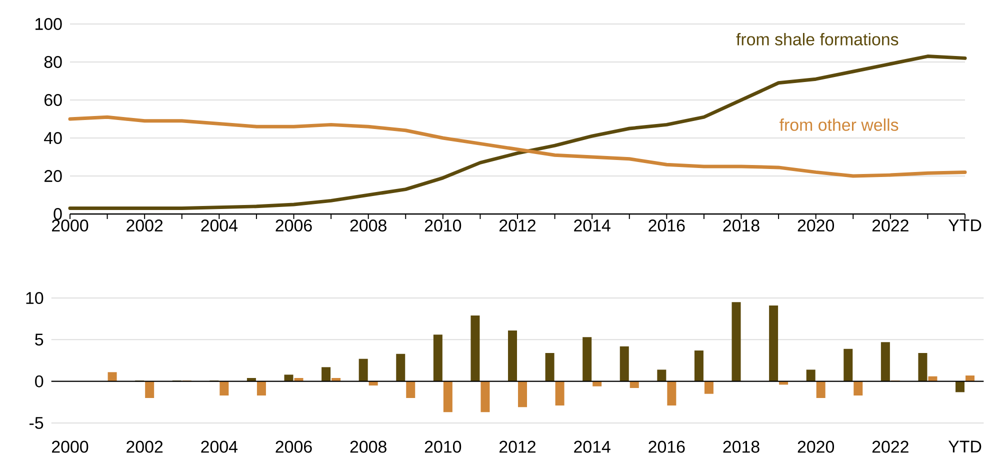 The image size is (992, 470). What do you see at coordinates (817, 39) in the screenshot?
I see `series-label: from shale formations` at bounding box center [817, 39].